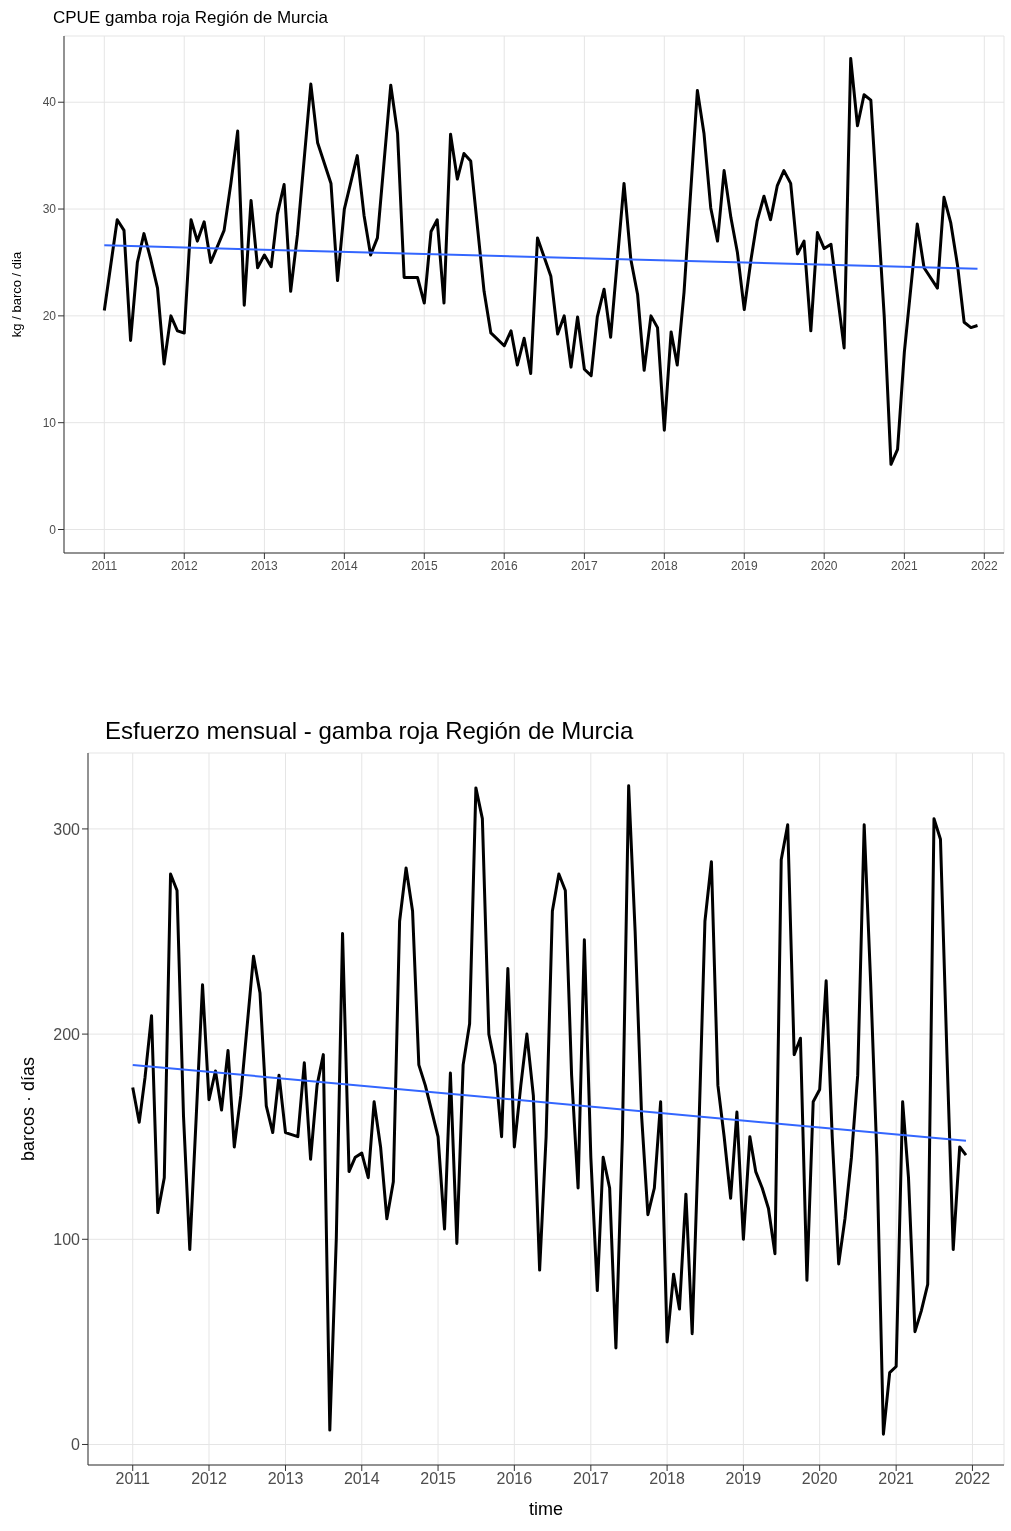  What do you see at coordinates (49, 209) in the screenshot?
I see `y-tick-label: 30` at bounding box center [49, 209].